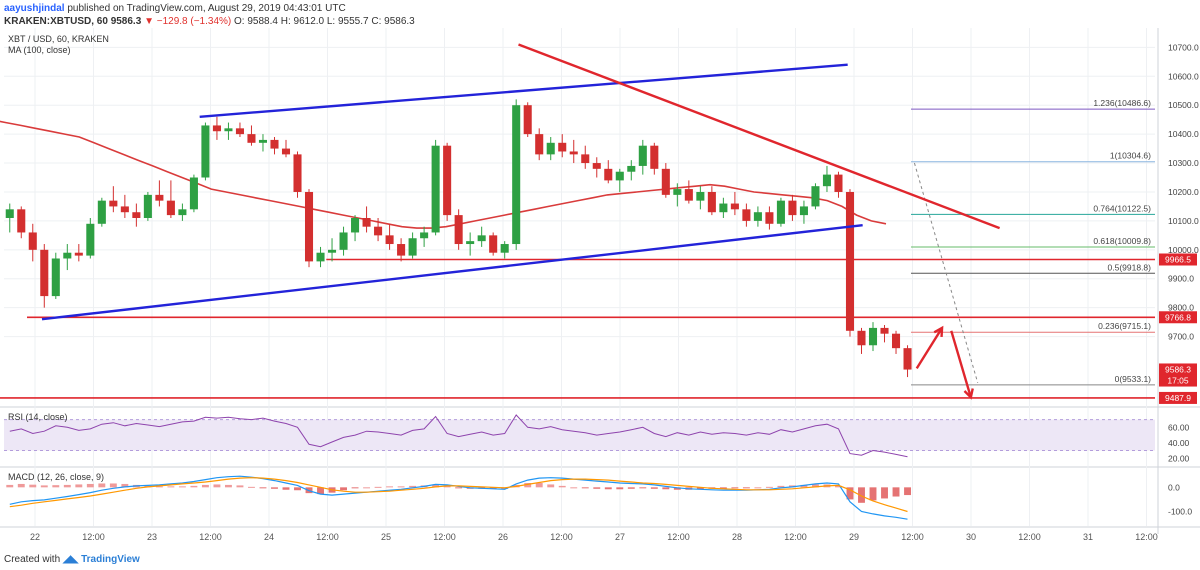 The width and height of the screenshot is (1200, 570). I want to click on down-arrow-head, so click(968, 394).